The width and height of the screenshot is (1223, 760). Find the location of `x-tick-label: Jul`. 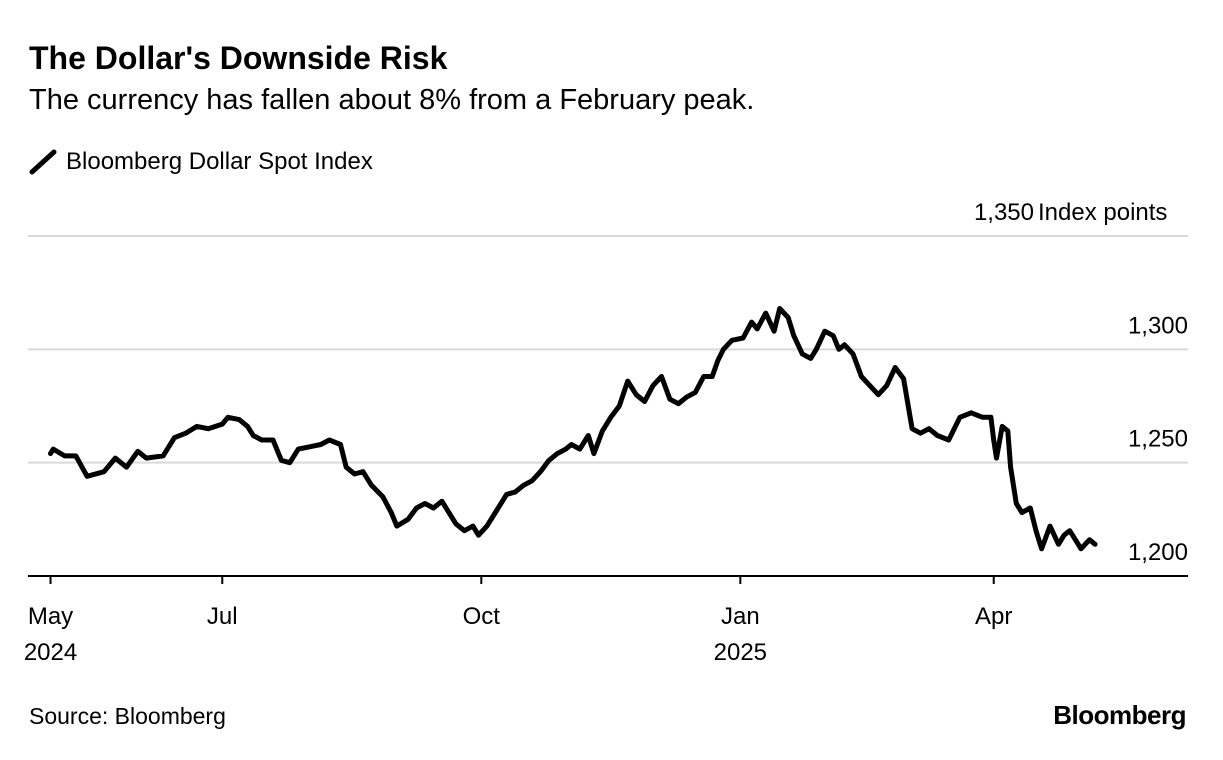

x-tick-label: Jul is located at coordinates (222, 616).